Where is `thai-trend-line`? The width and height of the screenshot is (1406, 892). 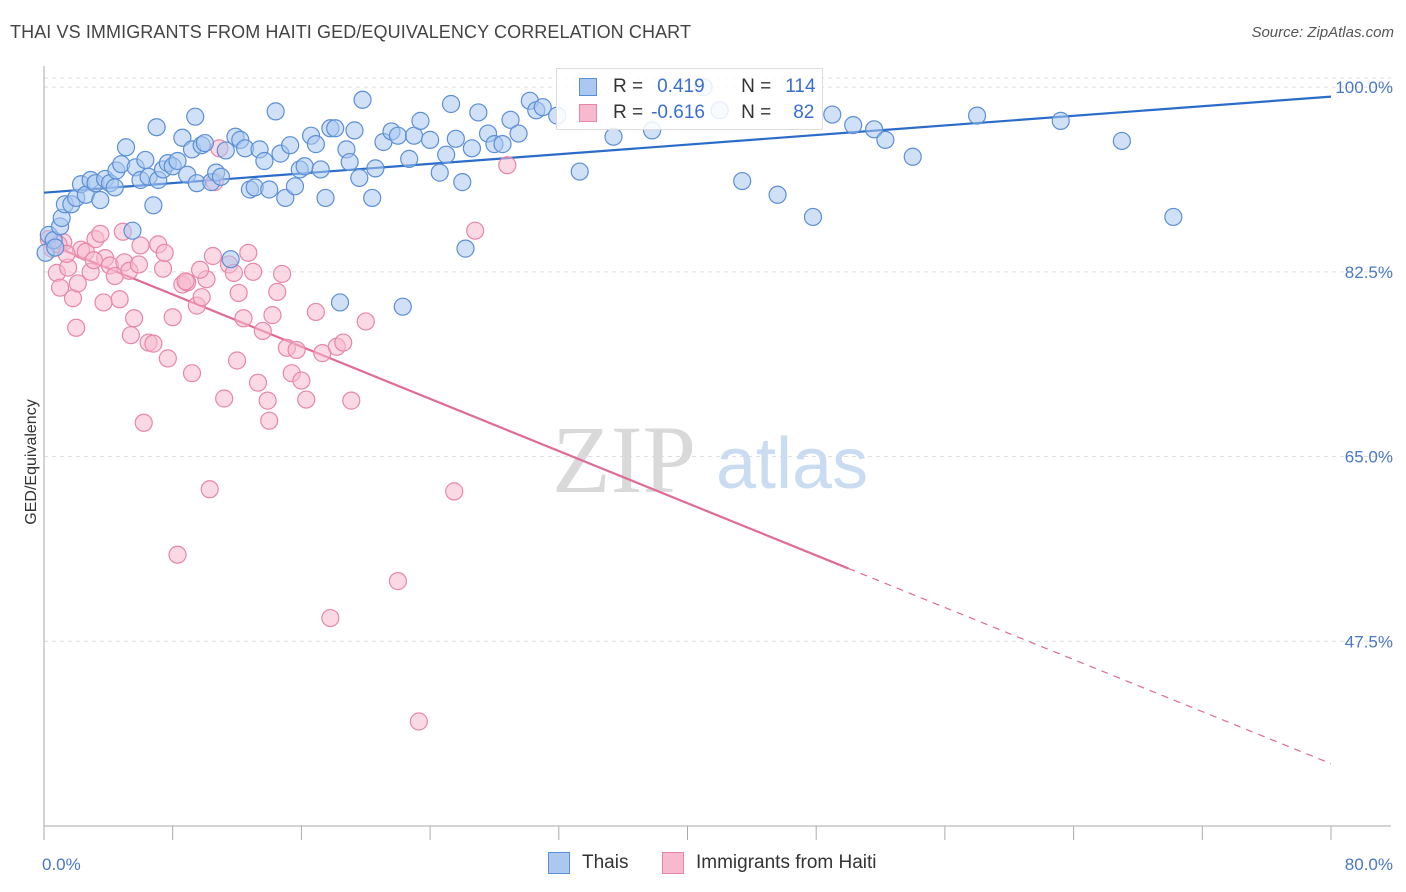
thai-trend-line is located at coordinates (687, 144).